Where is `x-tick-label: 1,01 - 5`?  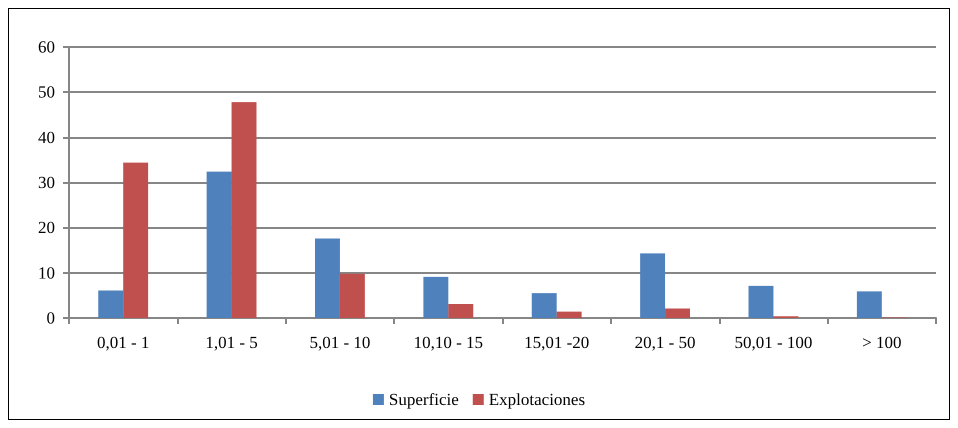
x-tick-label: 1,01 - 5 is located at coordinates (231, 342).